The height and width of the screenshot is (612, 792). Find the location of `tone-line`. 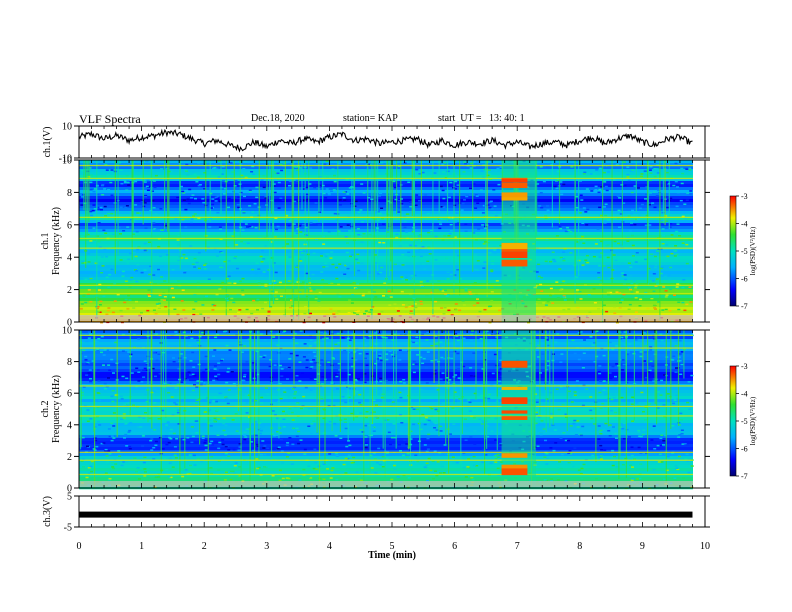

tone-line is located at coordinates (386, 248).